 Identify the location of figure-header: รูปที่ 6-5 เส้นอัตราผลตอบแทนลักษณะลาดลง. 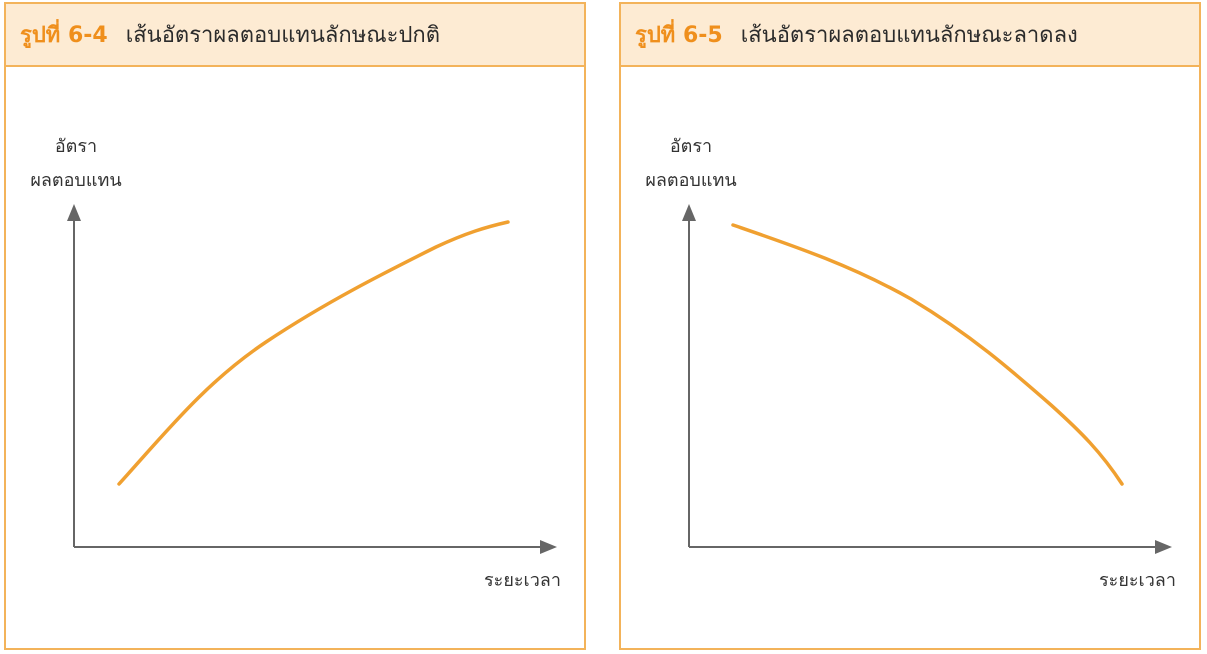
(910, 35).